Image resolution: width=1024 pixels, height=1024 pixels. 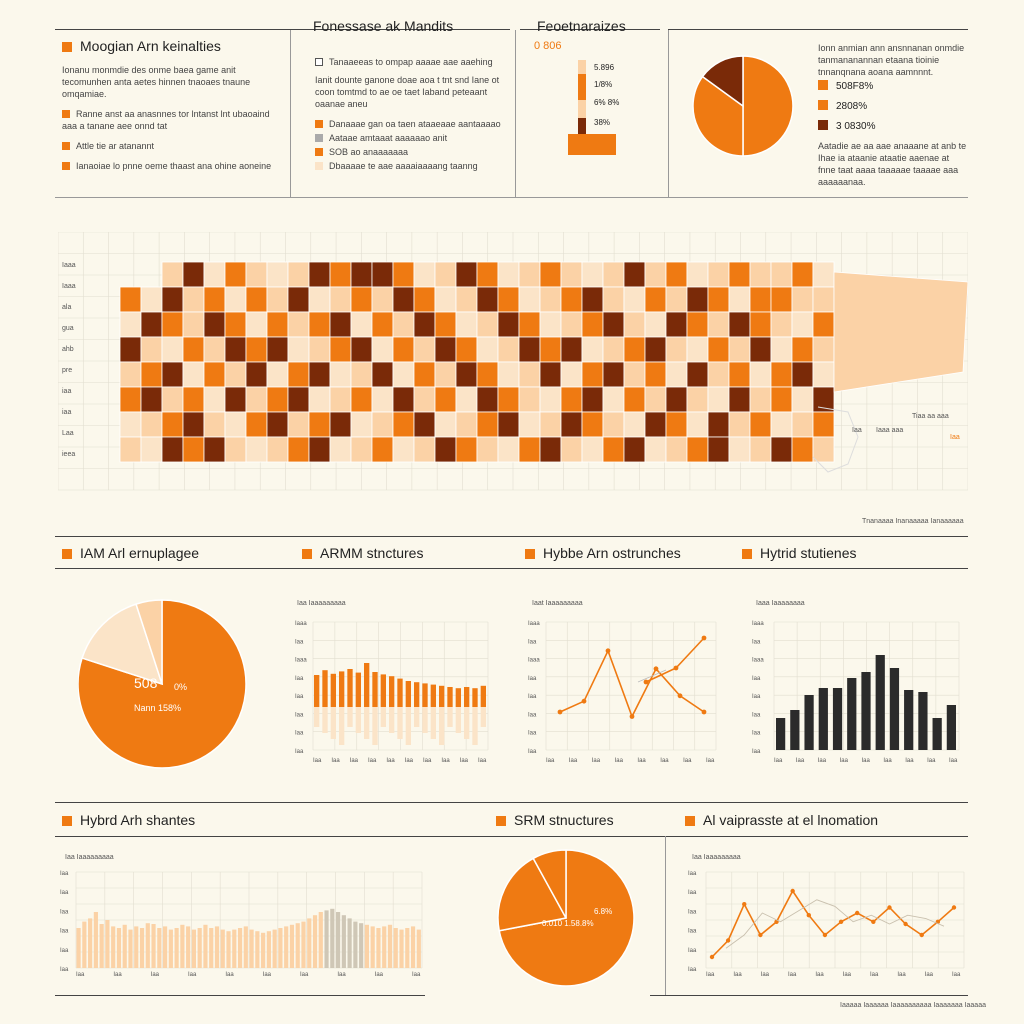 What do you see at coordinates (555, 820) in the screenshot?
I see `row4-title: SRM stnuctures` at bounding box center [555, 820].